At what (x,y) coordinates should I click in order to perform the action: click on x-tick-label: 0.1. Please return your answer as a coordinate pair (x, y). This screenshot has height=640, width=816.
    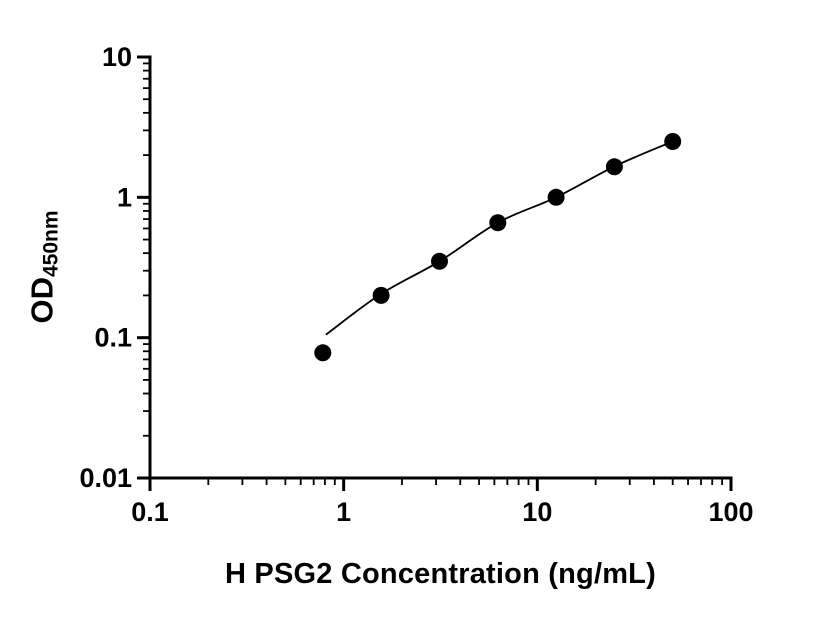
    Looking at the image, I should click on (150, 512).